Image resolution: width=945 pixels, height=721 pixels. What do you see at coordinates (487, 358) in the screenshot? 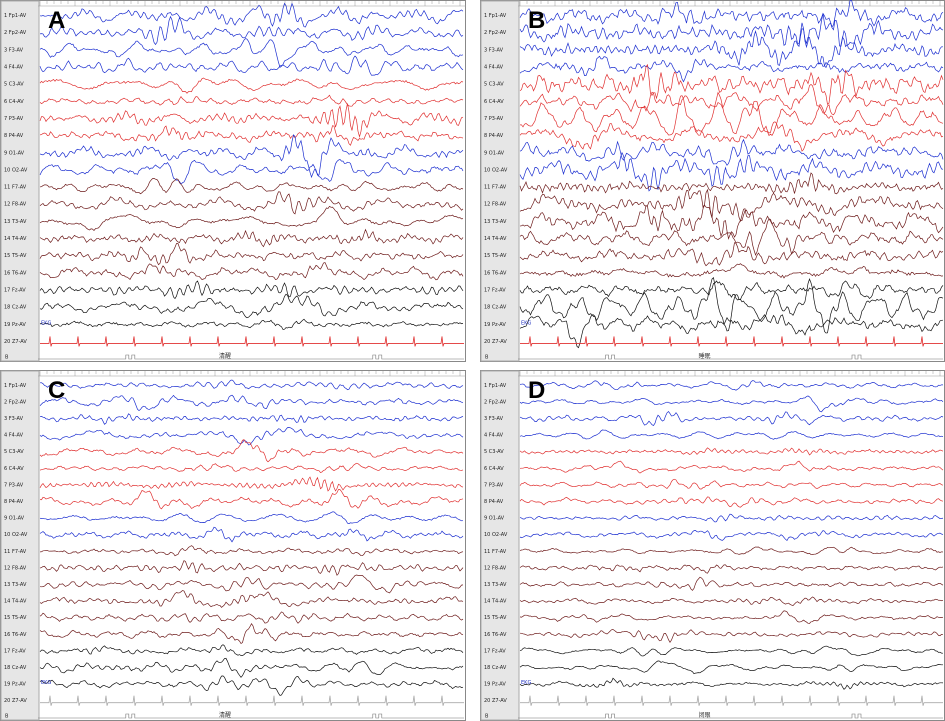
I see `marker-label: B` at bounding box center [487, 358].